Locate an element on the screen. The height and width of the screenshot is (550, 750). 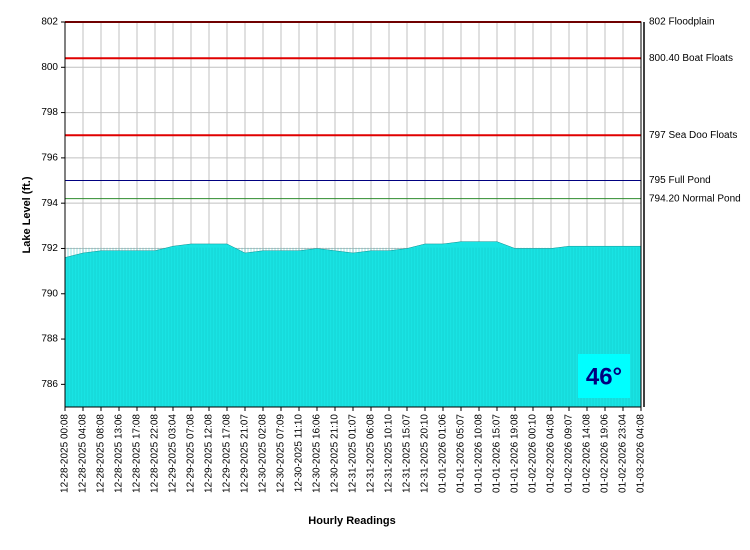
x-axis-title: Hourly Readings is located at coordinates (351, 521).